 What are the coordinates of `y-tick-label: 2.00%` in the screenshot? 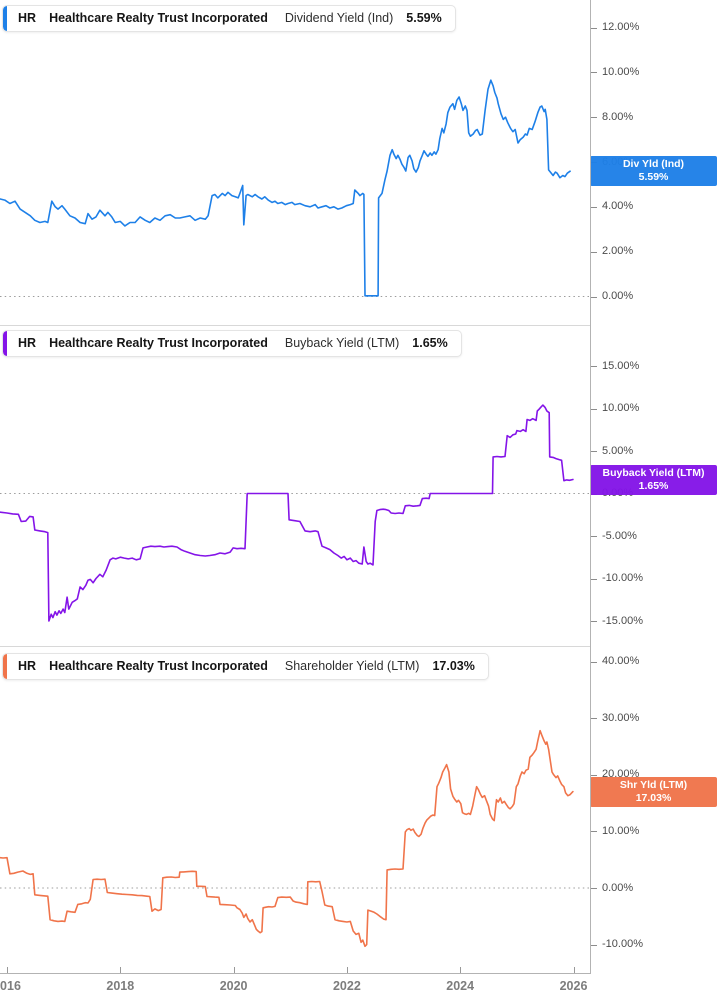 It's located at (618, 251).